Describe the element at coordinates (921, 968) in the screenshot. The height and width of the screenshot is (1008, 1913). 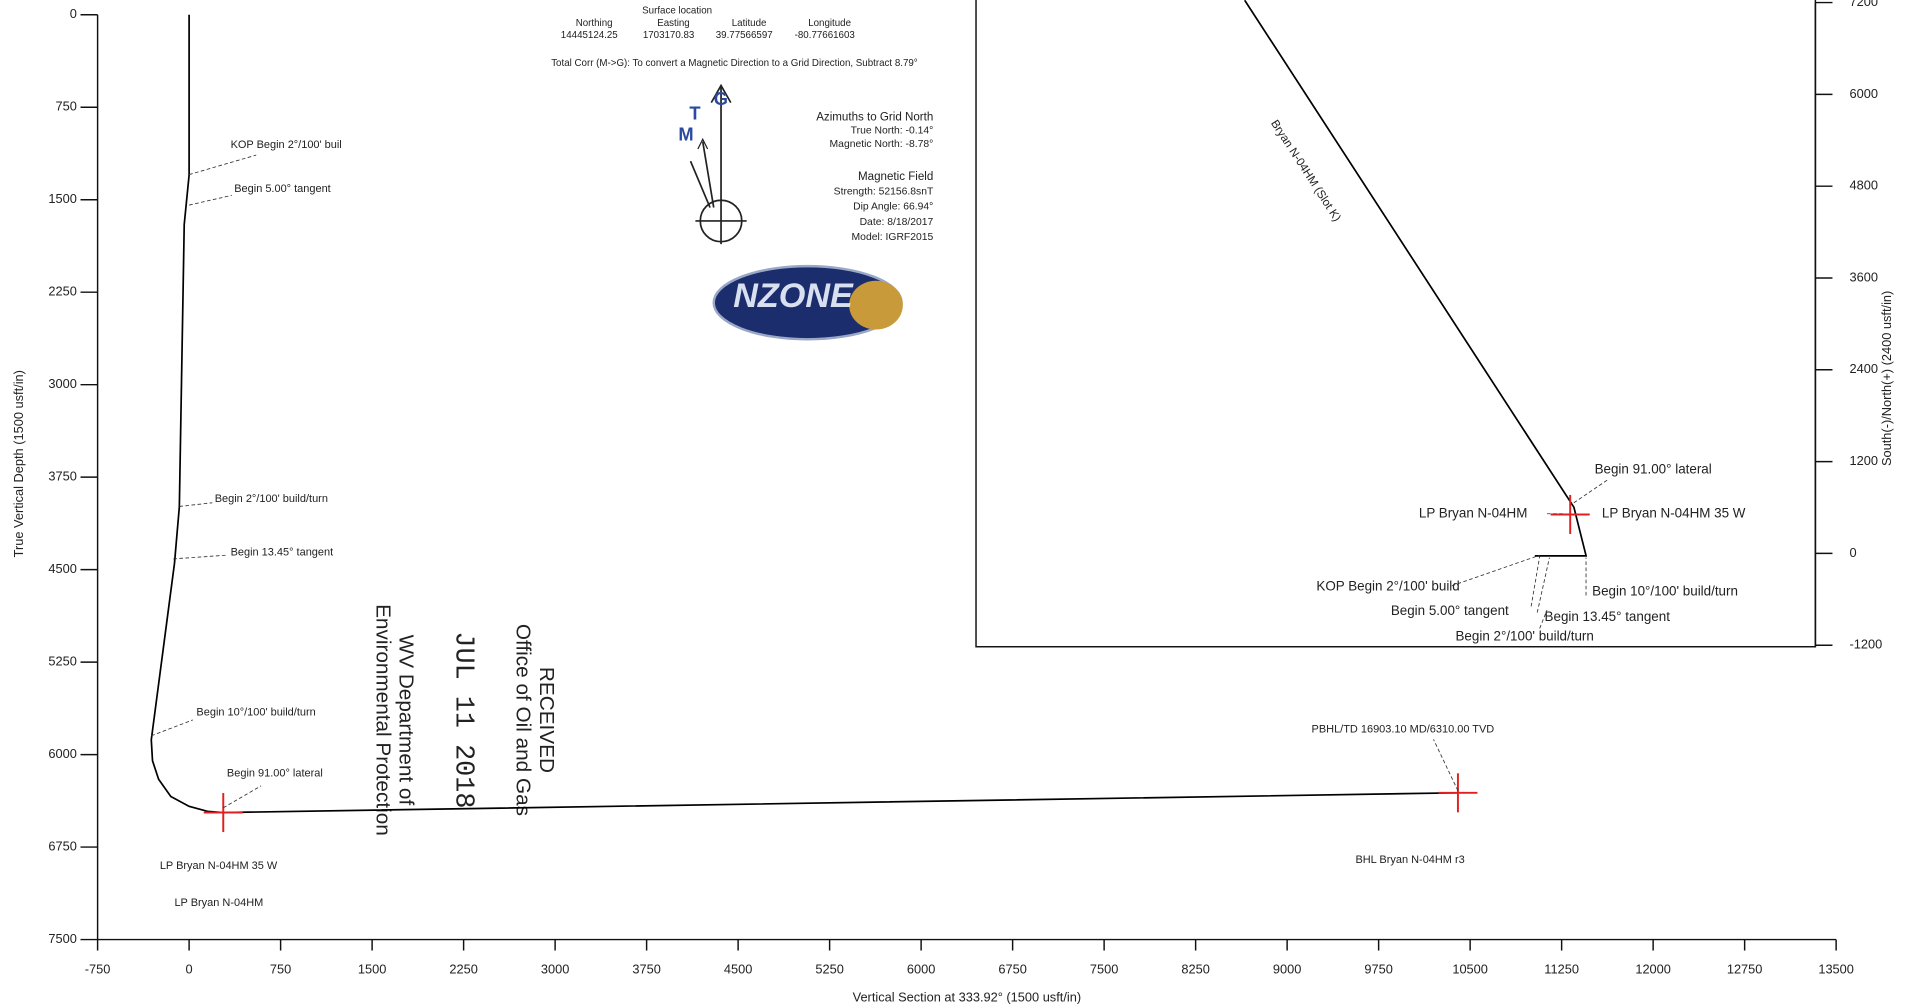
I see `x-tick-label: 6000` at that location.